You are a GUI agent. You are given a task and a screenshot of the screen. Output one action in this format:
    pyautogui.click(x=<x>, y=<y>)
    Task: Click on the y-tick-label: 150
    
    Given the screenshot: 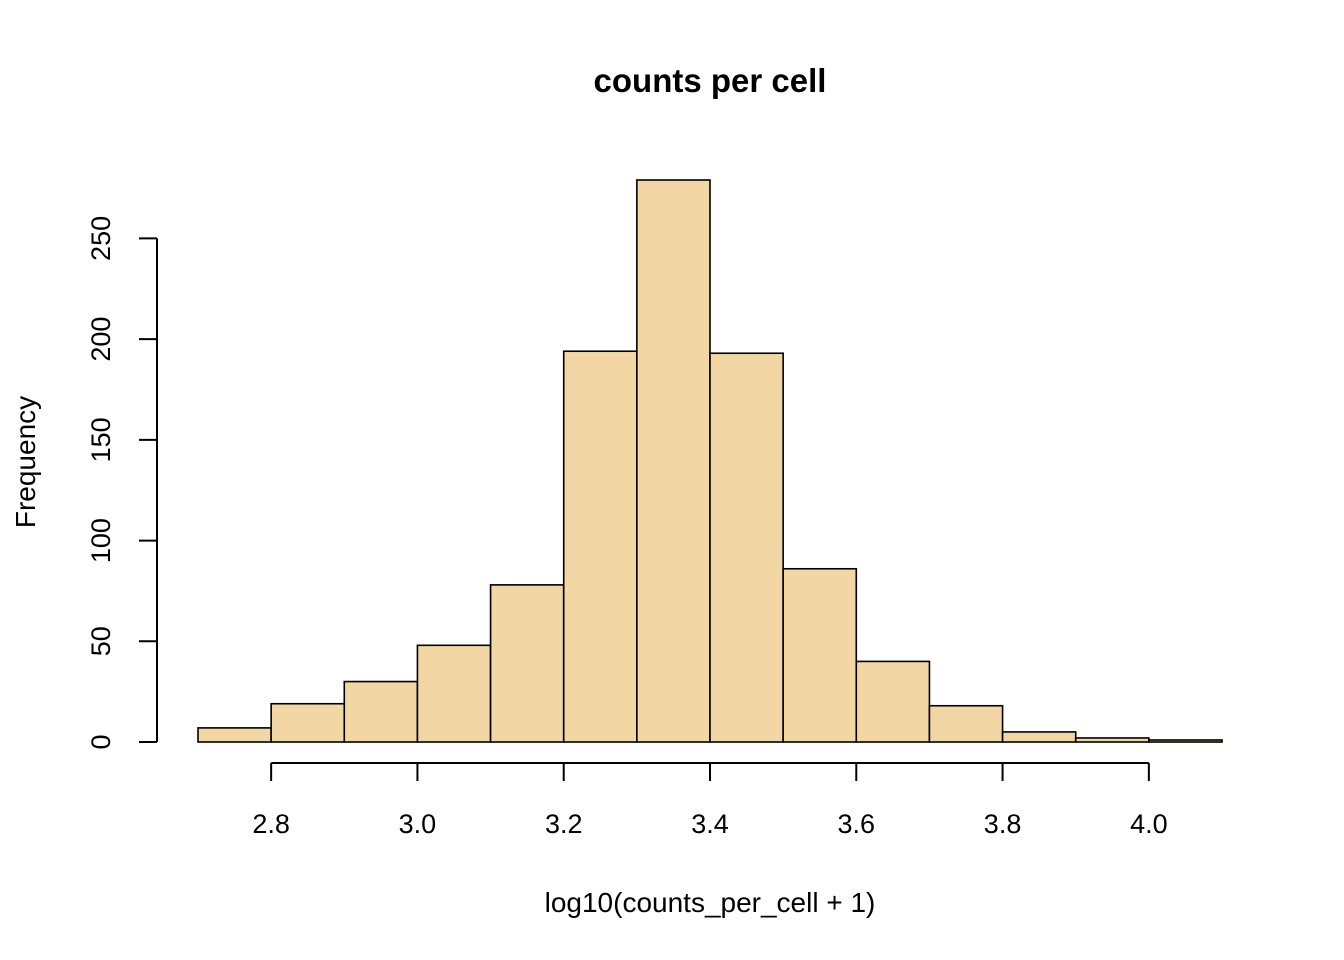 What is the action you would take?
    pyautogui.click(x=101, y=439)
    